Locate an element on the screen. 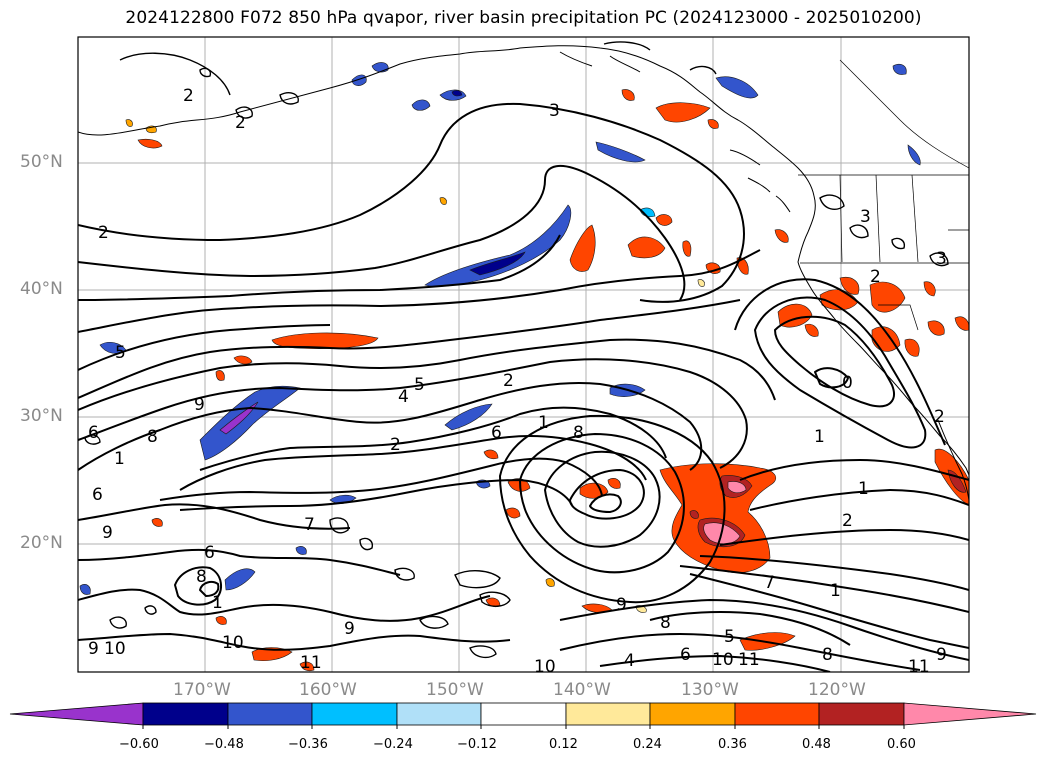 The height and width of the screenshot is (765, 1047). colorbar-under-extension is located at coordinates (76, 714).